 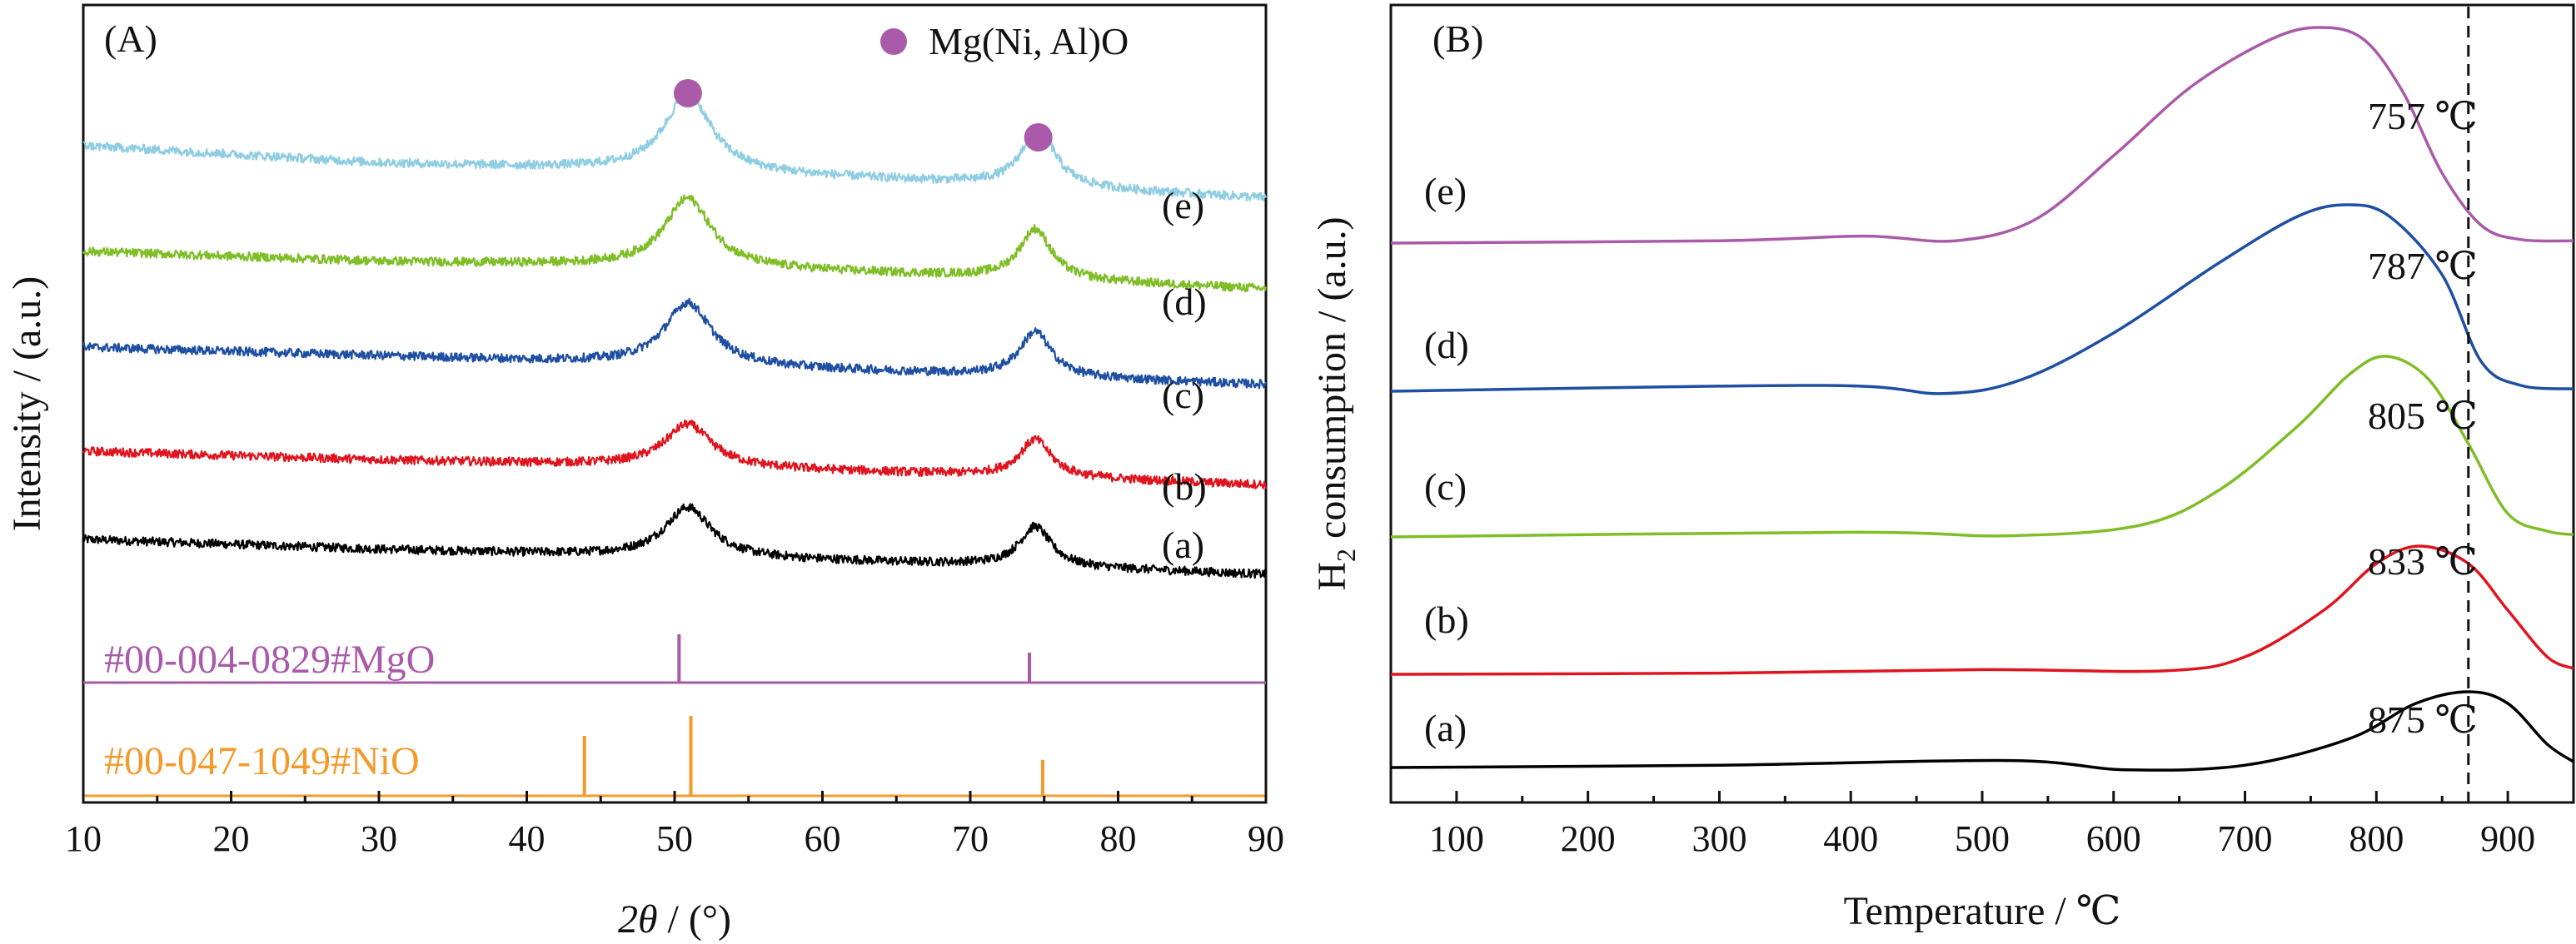 What do you see at coordinates (1118, 838) in the screenshot?
I see `x-tick-label: 80` at bounding box center [1118, 838].